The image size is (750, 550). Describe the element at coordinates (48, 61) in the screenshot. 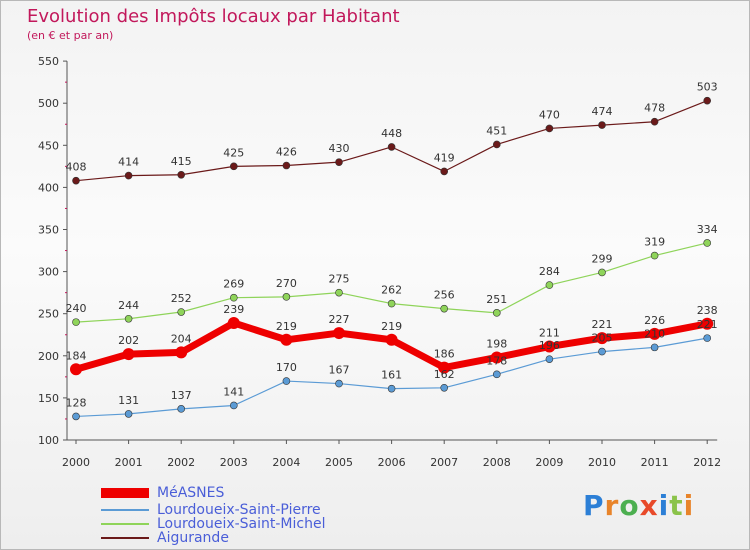

I see `y-tick-label: 550` at that location.